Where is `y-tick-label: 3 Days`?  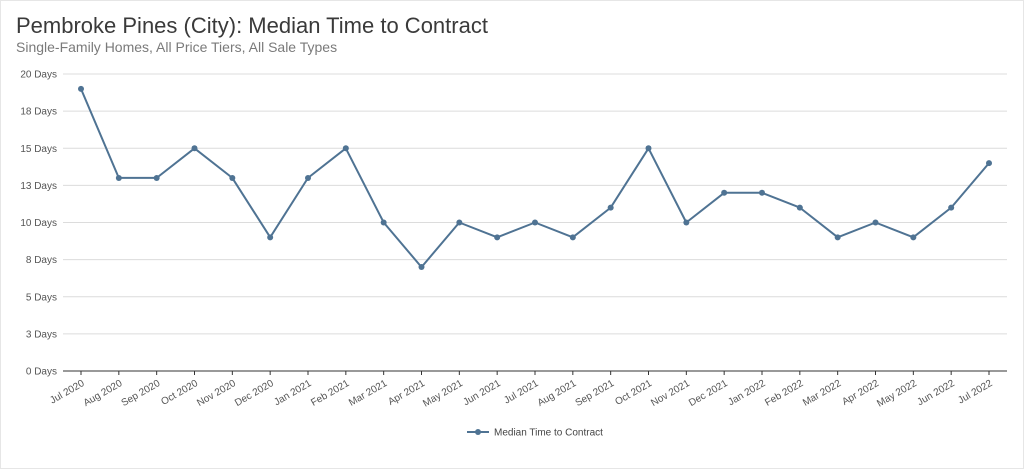
y-tick-label: 3 Days is located at coordinates (41, 334).